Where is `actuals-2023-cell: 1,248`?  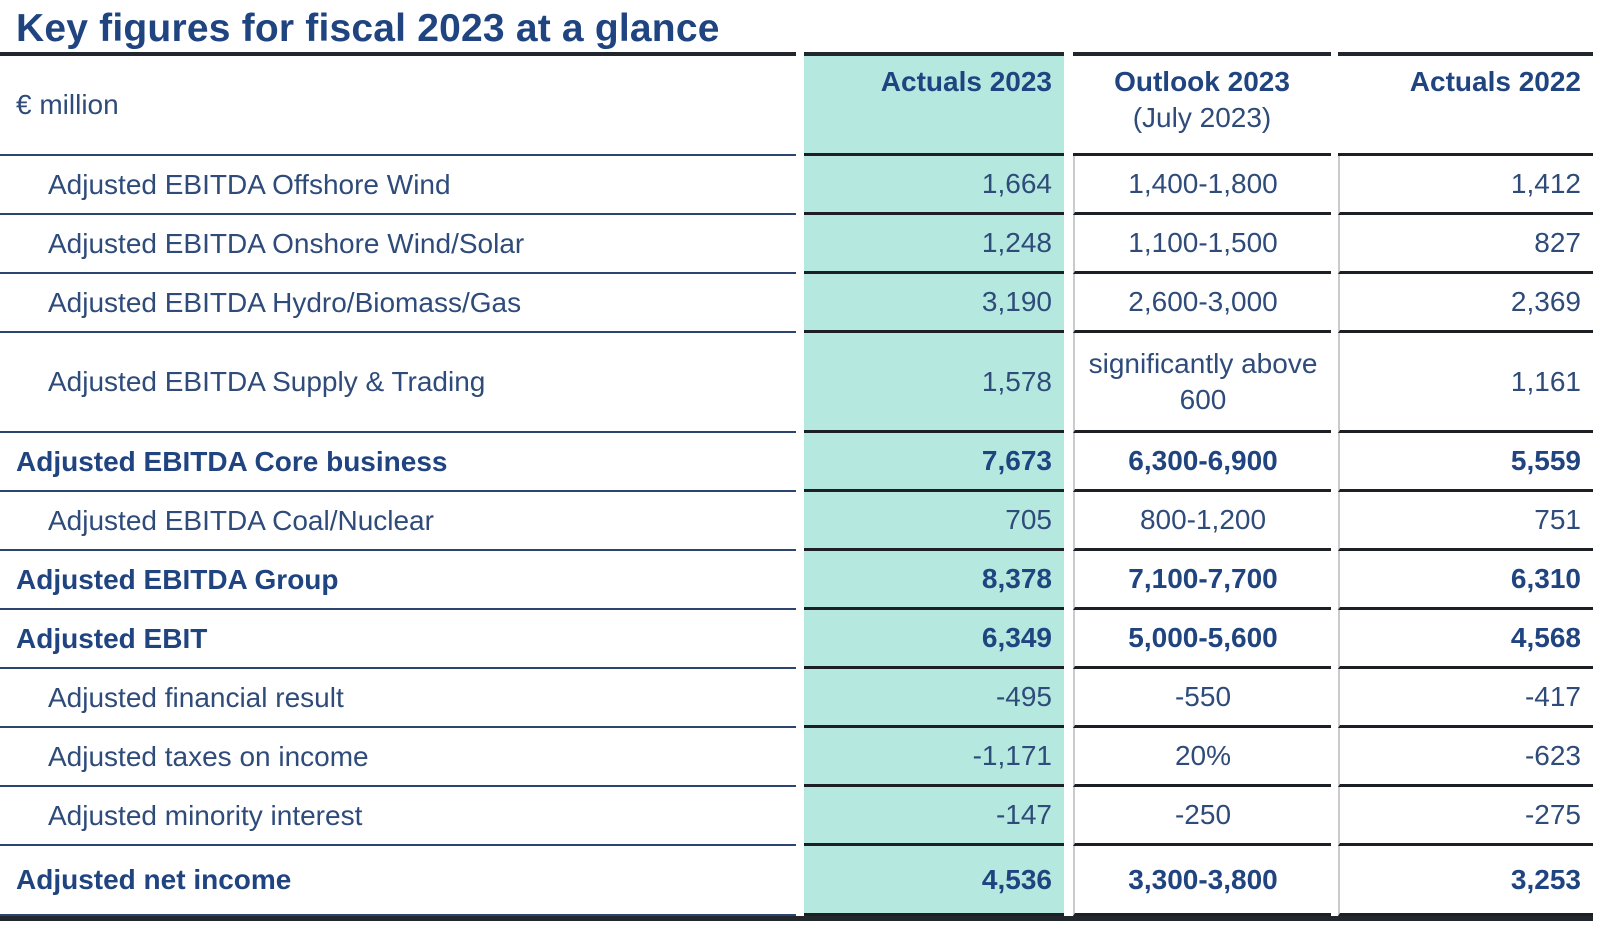
actuals-2023-cell: 1,248 is located at coordinates (934, 244).